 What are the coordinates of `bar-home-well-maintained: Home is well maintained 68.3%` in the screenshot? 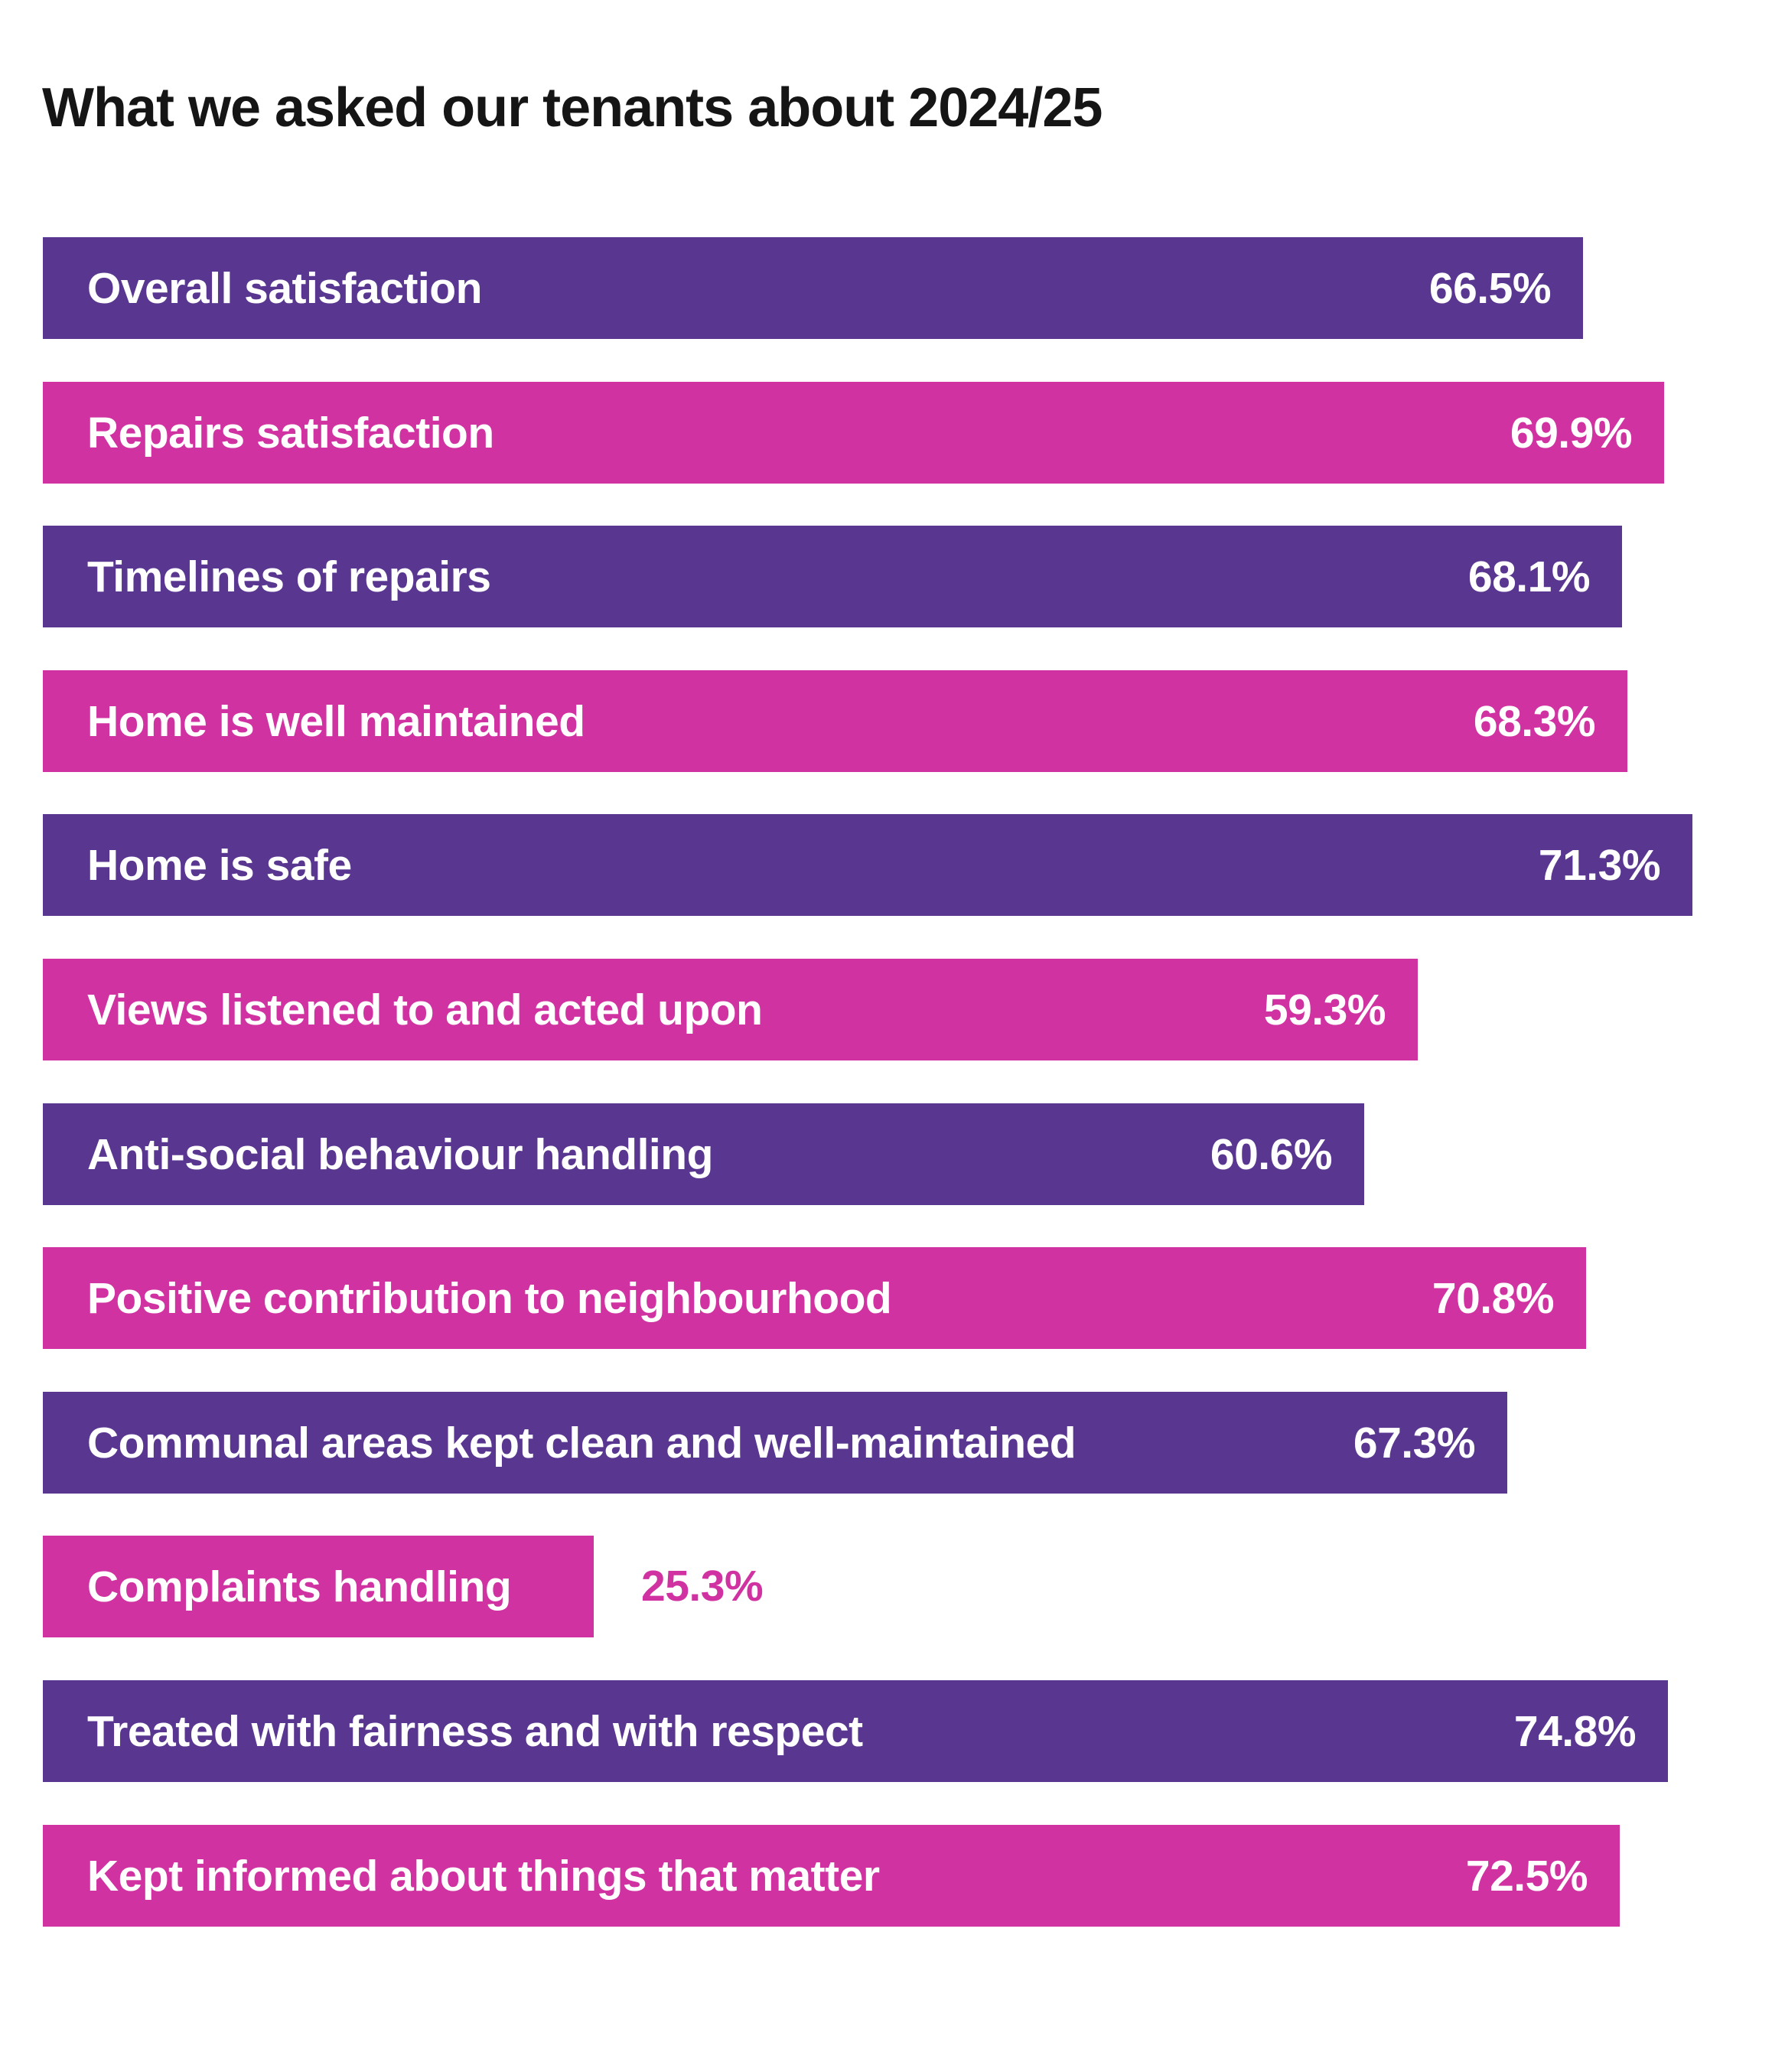 It's located at (835, 721).